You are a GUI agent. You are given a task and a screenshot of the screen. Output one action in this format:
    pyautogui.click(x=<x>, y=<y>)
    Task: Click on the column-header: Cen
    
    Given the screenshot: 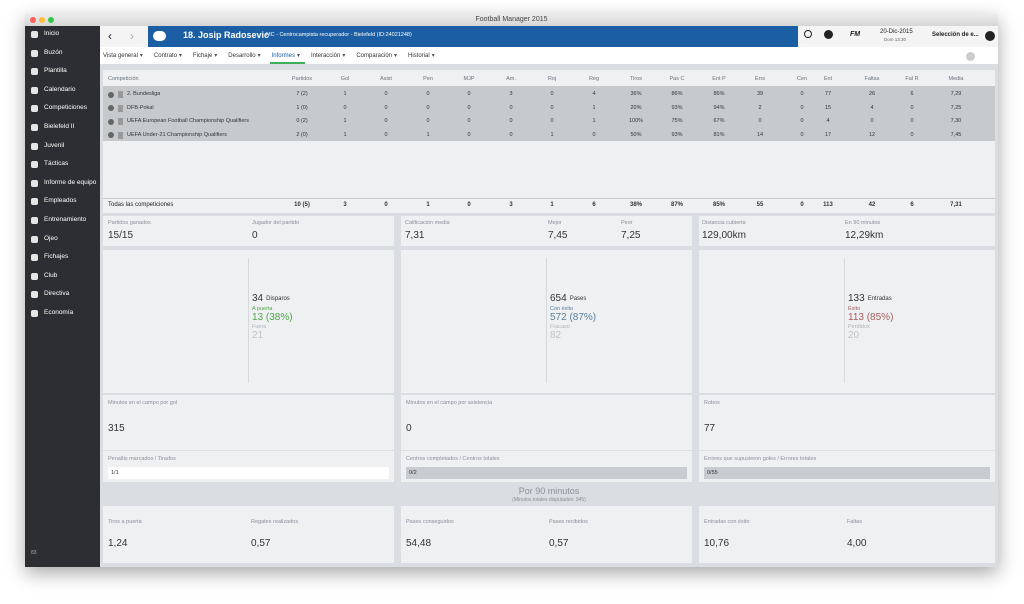 What is the action you would take?
    pyautogui.click(x=802, y=79)
    